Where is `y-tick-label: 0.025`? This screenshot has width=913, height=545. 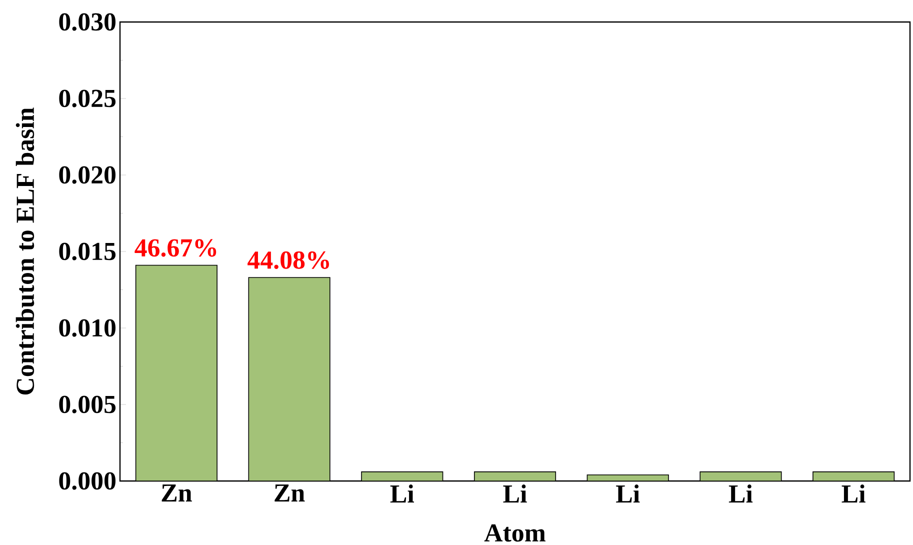 y-tick-label: 0.025 is located at coordinates (87, 99).